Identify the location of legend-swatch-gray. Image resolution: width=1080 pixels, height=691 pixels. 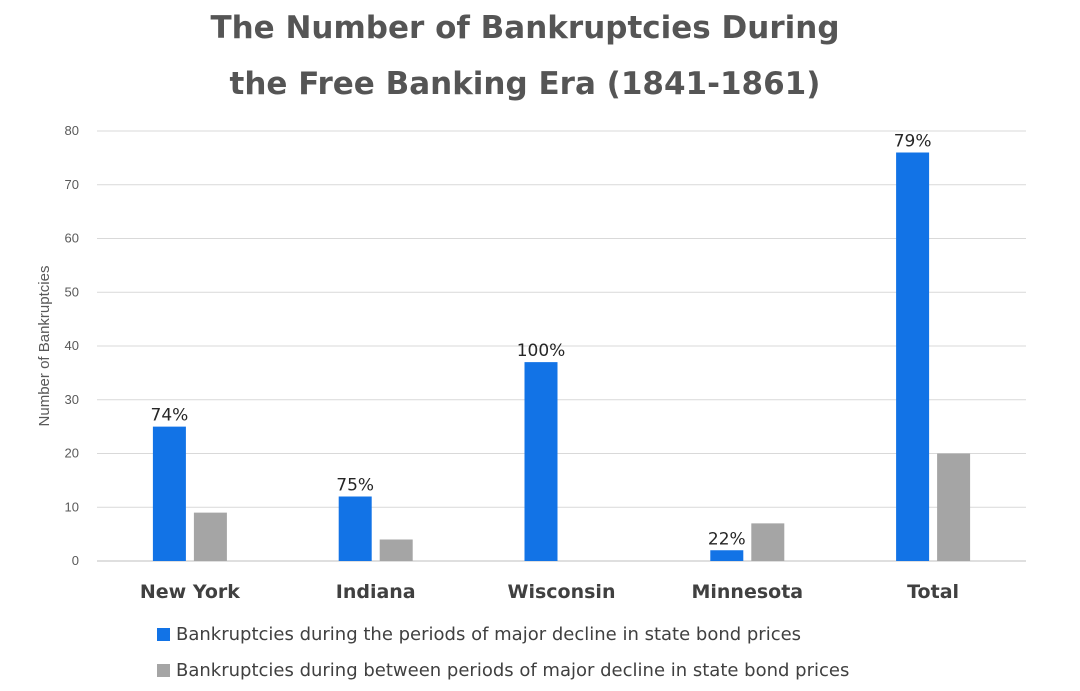
(163, 670).